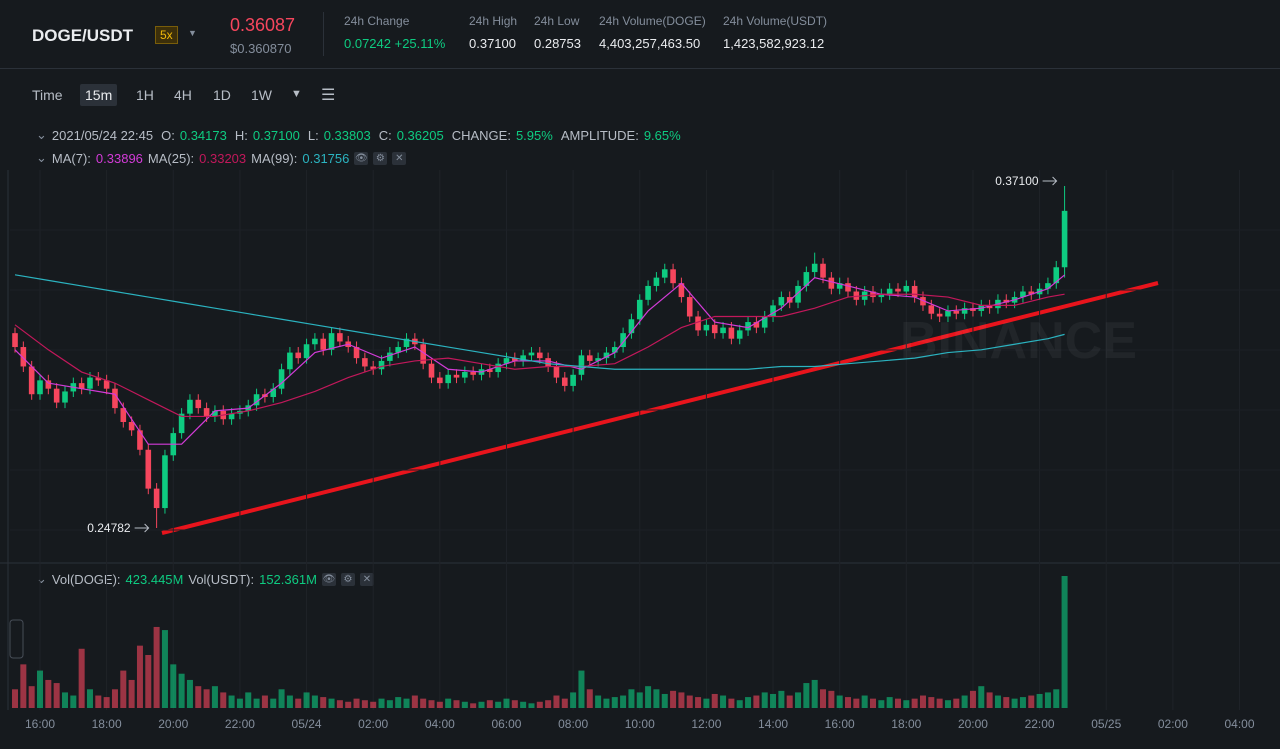 The height and width of the screenshot is (749, 1280). What do you see at coordinates (222, 95) in the screenshot?
I see `interval-button: 1D` at bounding box center [222, 95].